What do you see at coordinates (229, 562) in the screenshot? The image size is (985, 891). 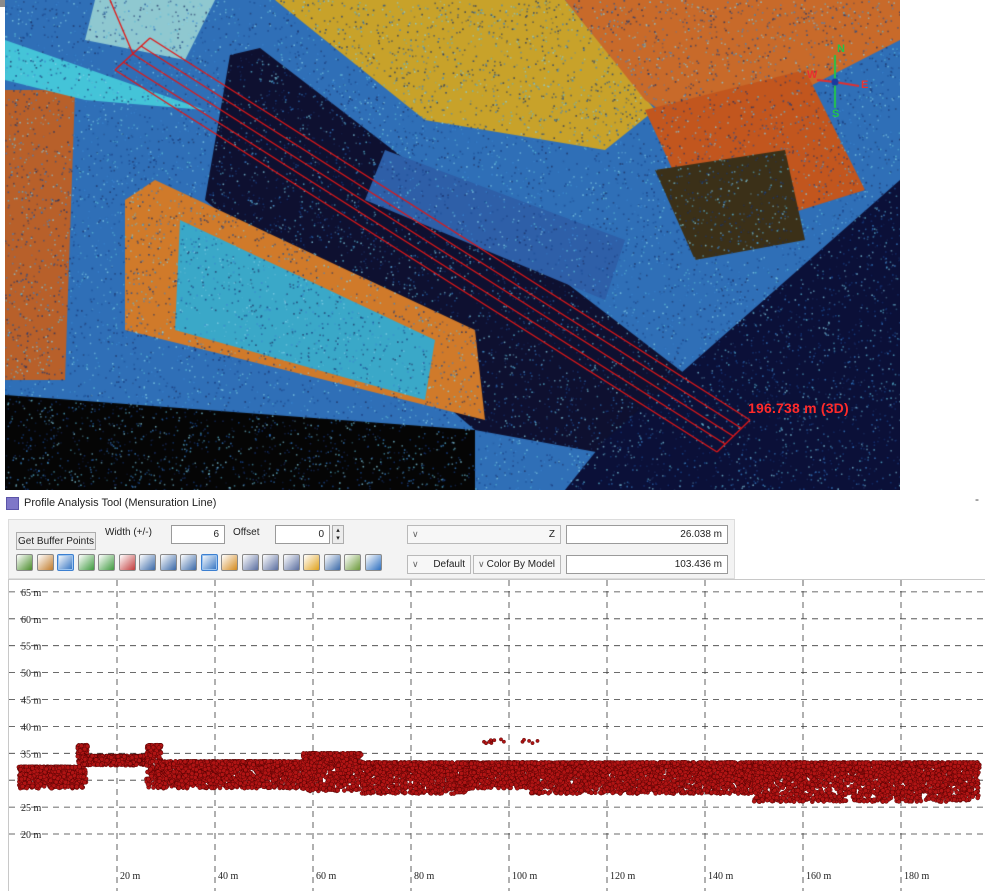 I see `ruler-icon` at bounding box center [229, 562].